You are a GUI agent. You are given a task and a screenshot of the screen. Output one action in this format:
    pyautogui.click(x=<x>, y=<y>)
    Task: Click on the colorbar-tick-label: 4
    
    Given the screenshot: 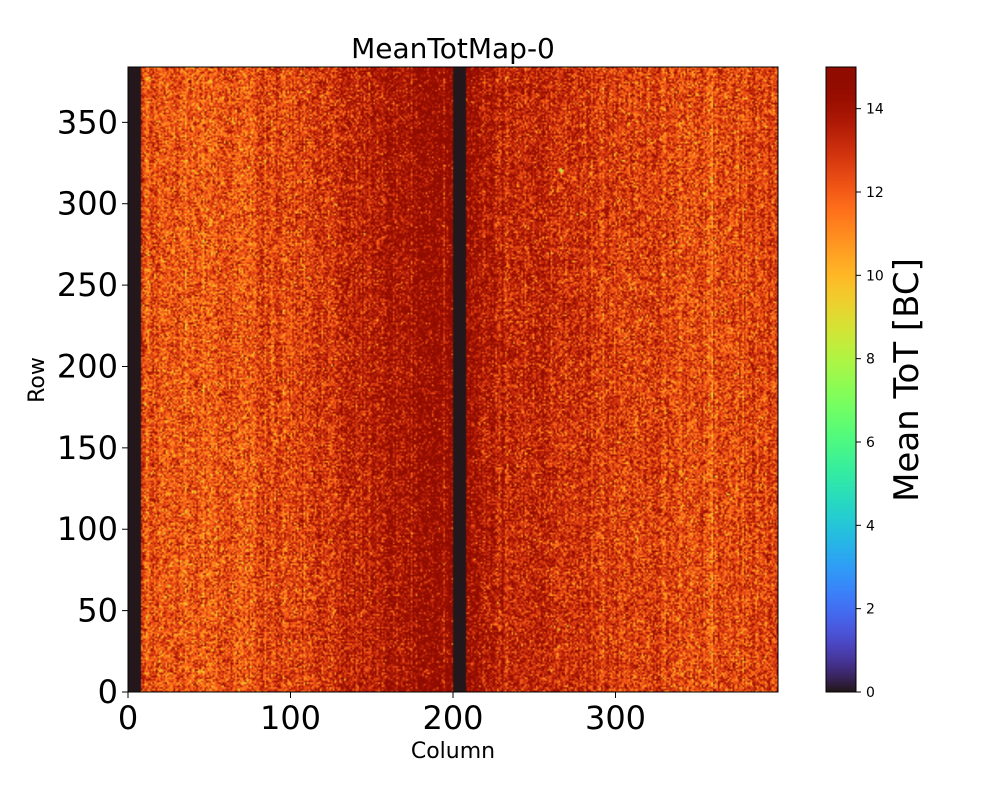 What is the action you would take?
    pyautogui.click(x=870, y=526)
    